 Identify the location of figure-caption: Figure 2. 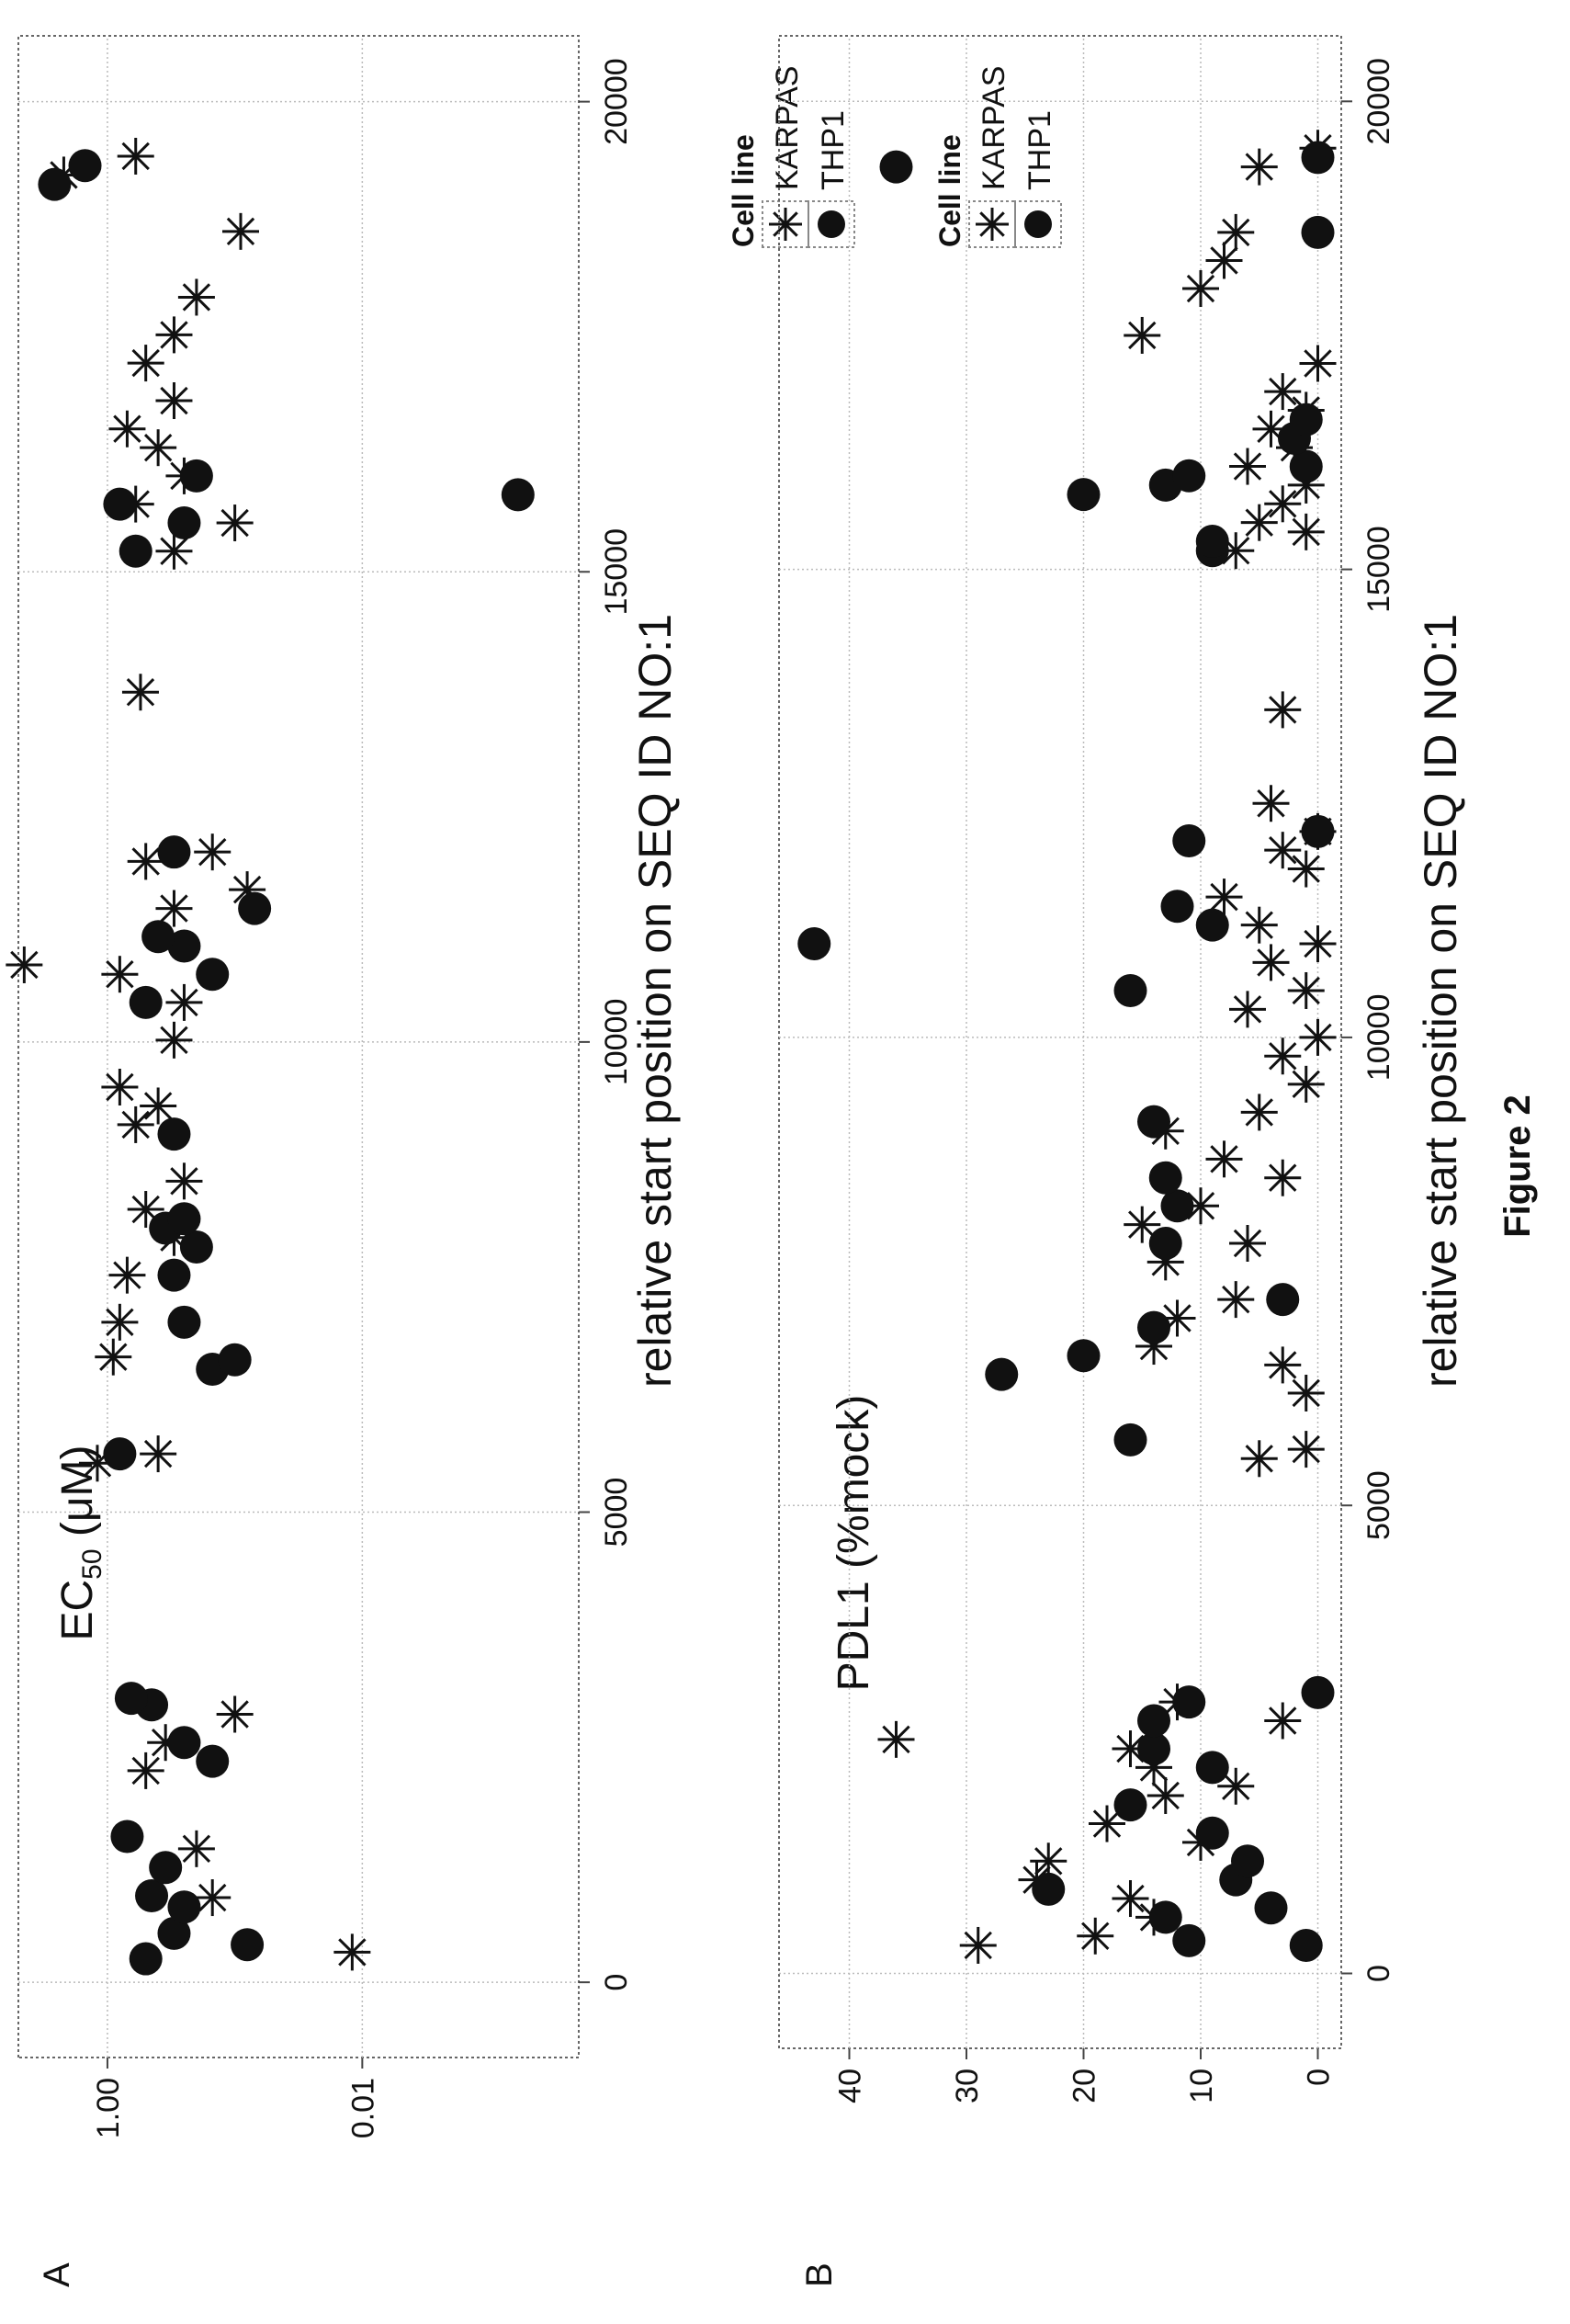
(1518, 1166).